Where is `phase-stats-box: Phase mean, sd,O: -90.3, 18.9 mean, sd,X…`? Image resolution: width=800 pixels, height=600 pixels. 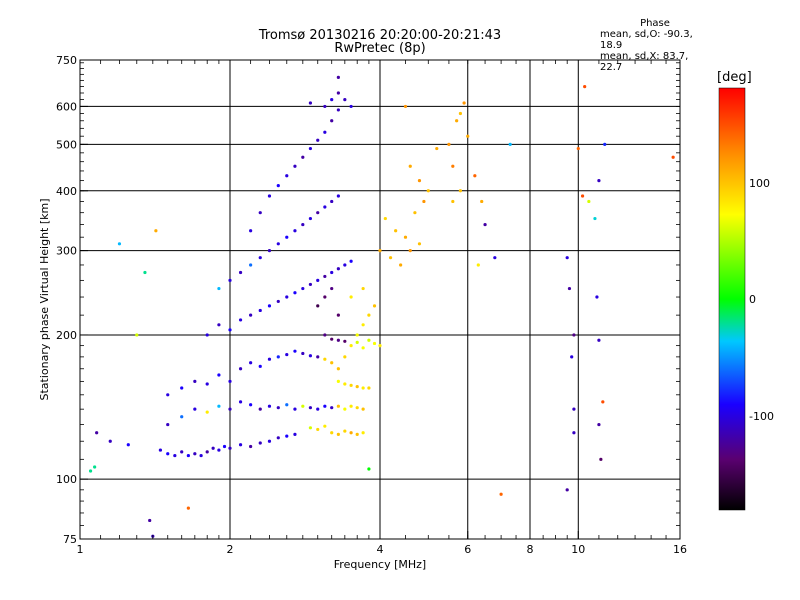 phase-stats-box: Phase mean, sd,O: -90.3, 18.9 mean, sd,X… is located at coordinates (655, 45).